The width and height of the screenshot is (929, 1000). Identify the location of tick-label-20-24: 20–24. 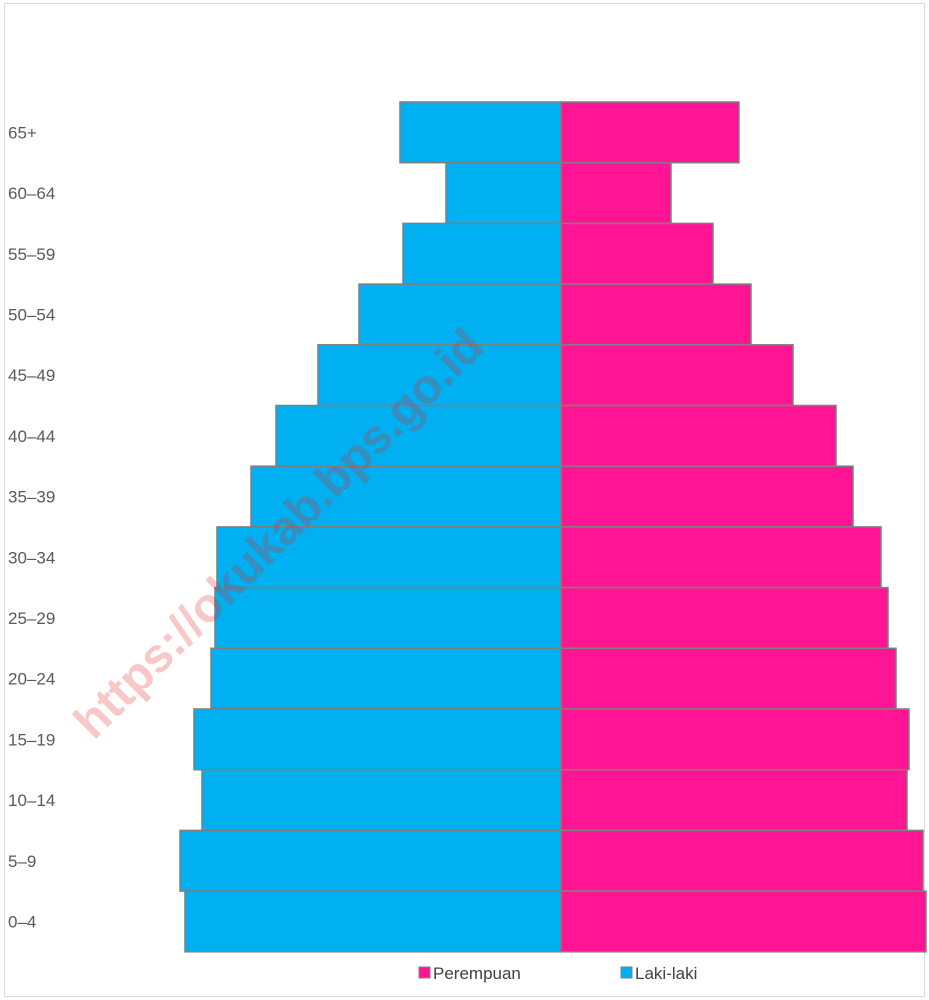
(31, 679).